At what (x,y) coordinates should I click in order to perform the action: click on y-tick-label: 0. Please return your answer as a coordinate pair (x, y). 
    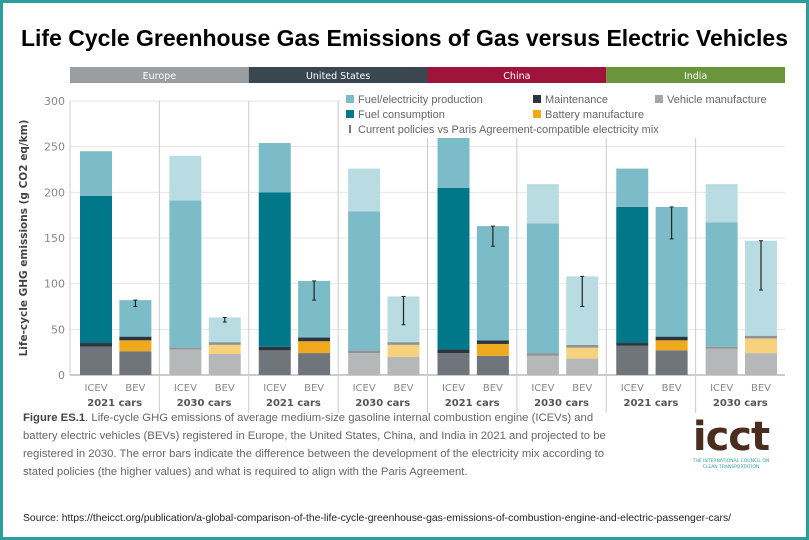
    Looking at the image, I should click on (61, 375).